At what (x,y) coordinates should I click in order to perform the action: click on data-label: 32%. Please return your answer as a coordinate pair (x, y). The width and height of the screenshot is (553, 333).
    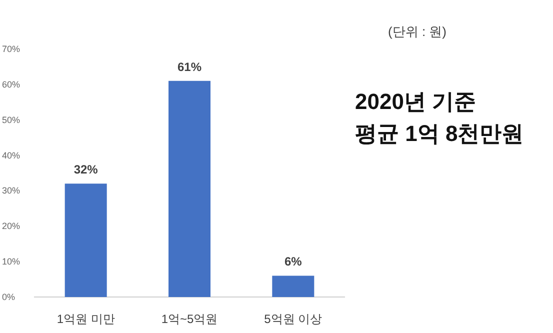
    Looking at the image, I should click on (86, 169).